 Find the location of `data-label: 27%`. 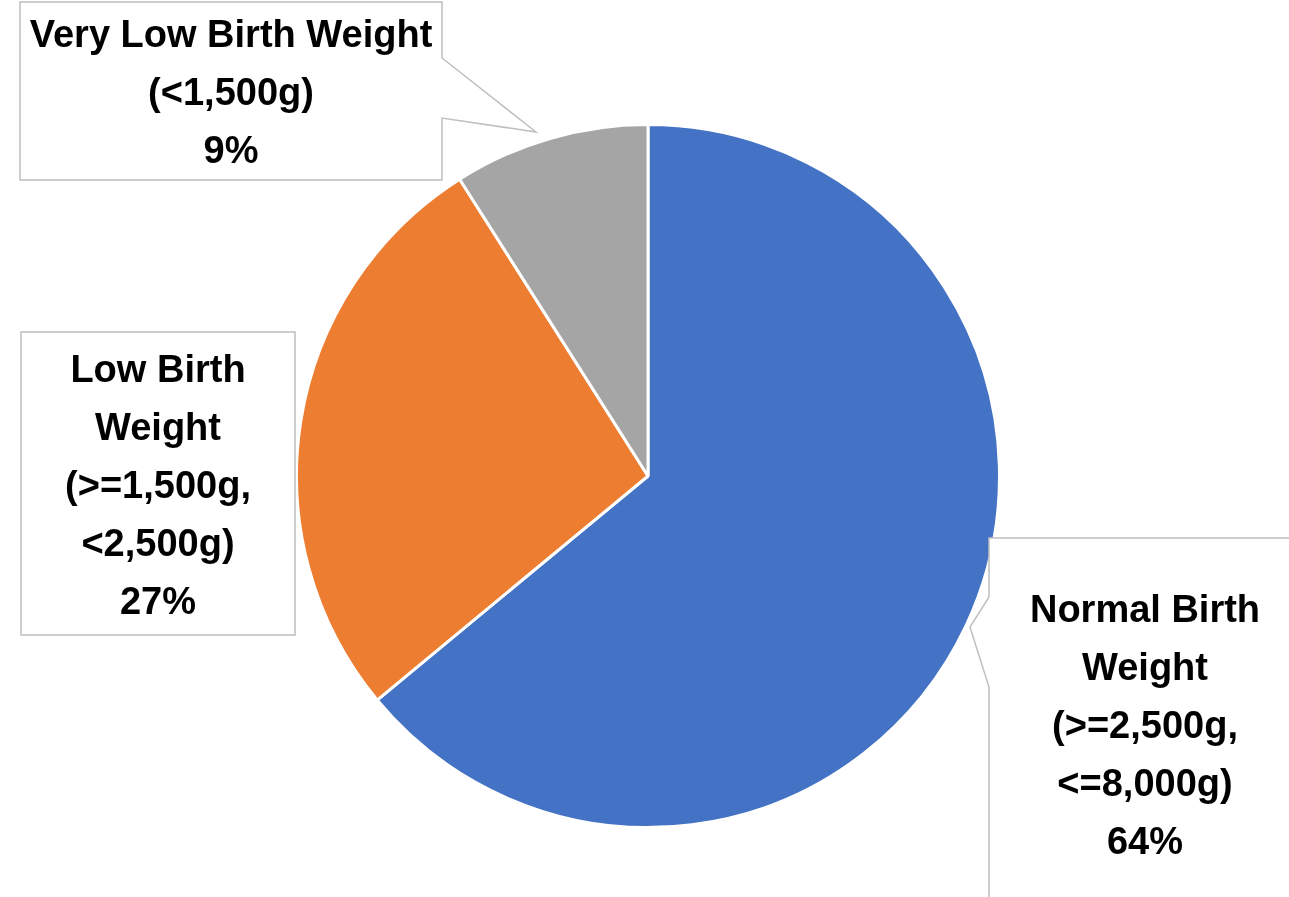

data-label: 27% is located at coordinates (158, 600).